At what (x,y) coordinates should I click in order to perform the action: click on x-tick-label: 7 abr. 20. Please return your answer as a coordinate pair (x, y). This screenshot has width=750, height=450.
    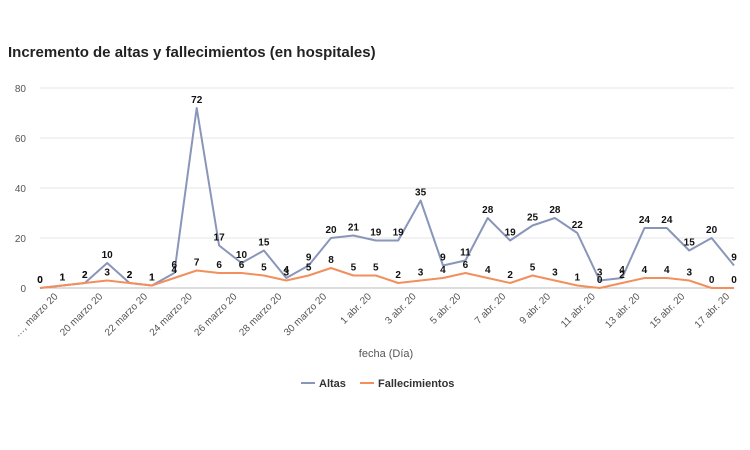
    Looking at the image, I should click on (491, 309).